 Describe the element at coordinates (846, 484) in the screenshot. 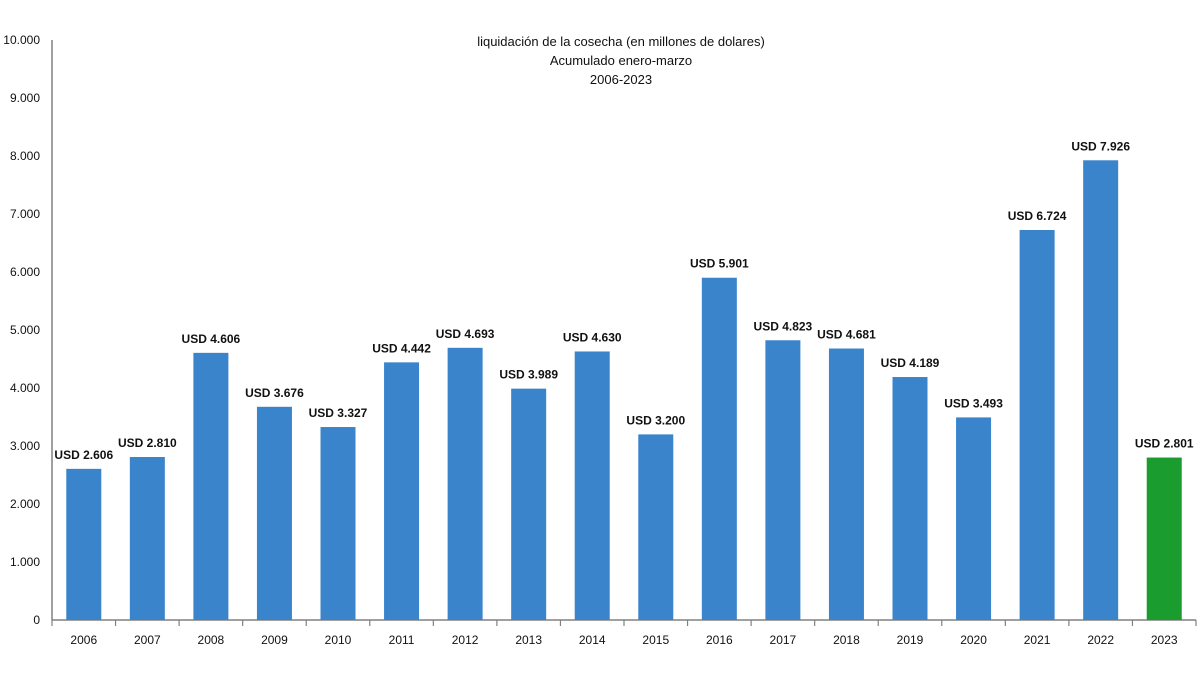

I see `bar-2018` at that location.